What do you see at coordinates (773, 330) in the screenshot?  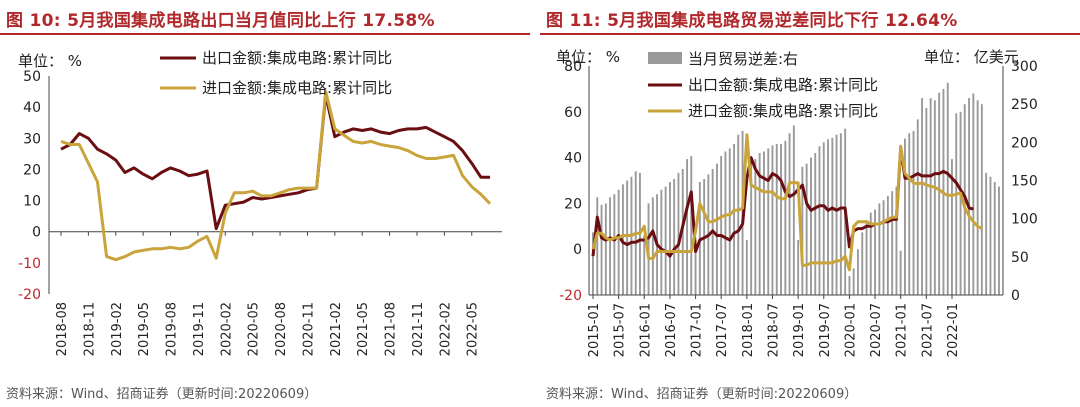 I see `x-tick-label: 2018-07` at bounding box center [773, 330].